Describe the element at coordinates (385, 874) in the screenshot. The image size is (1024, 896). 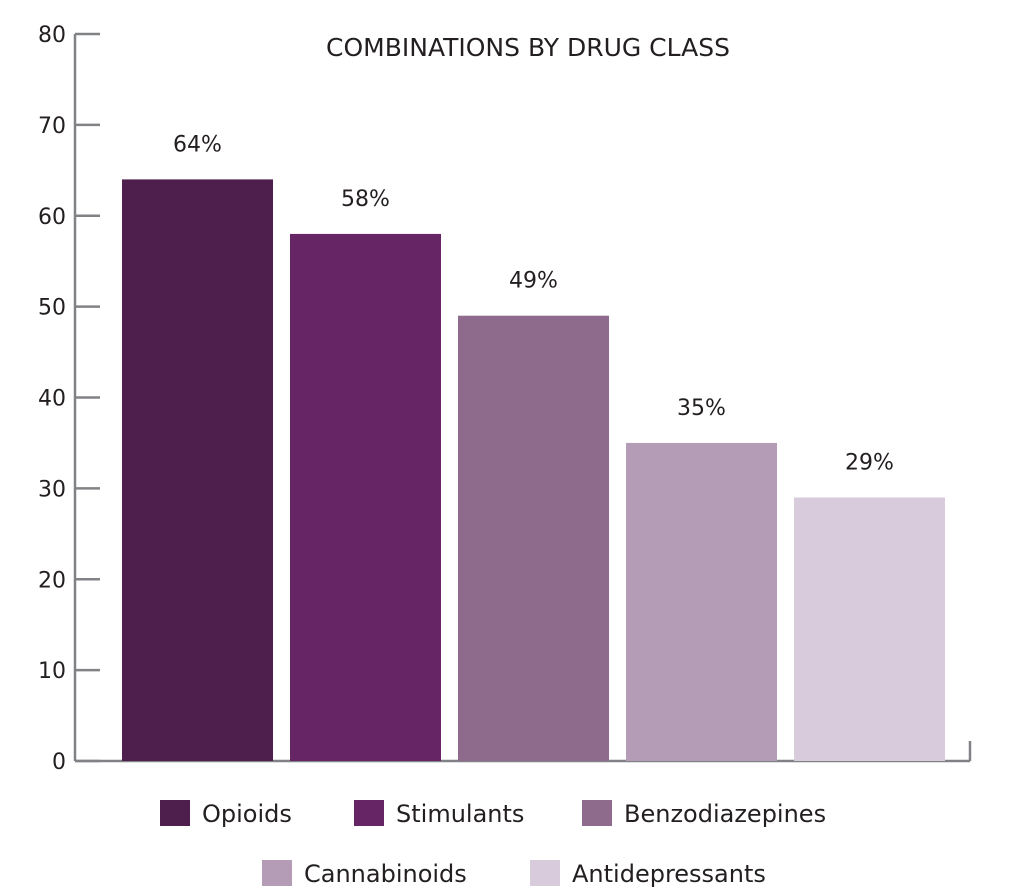
I see `legend-label: Cannabinoids` at that location.